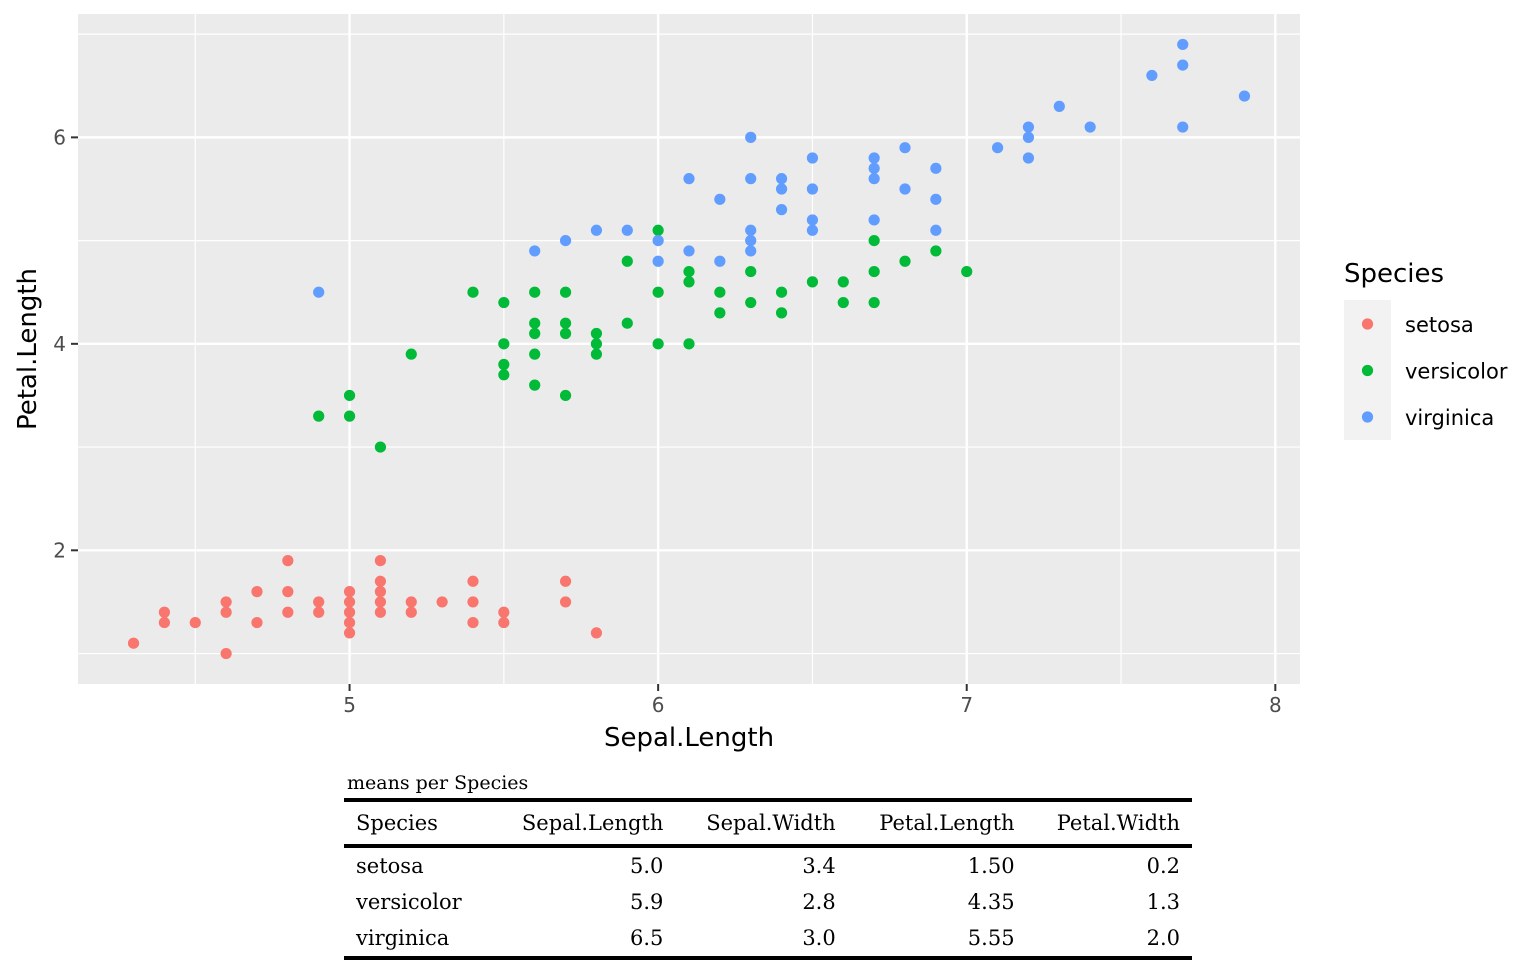 Image resolution: width=1536 pixels, height=960 pixels. What do you see at coordinates (991, 866) in the screenshot?
I see `table-cell: 1.50` at bounding box center [991, 866].